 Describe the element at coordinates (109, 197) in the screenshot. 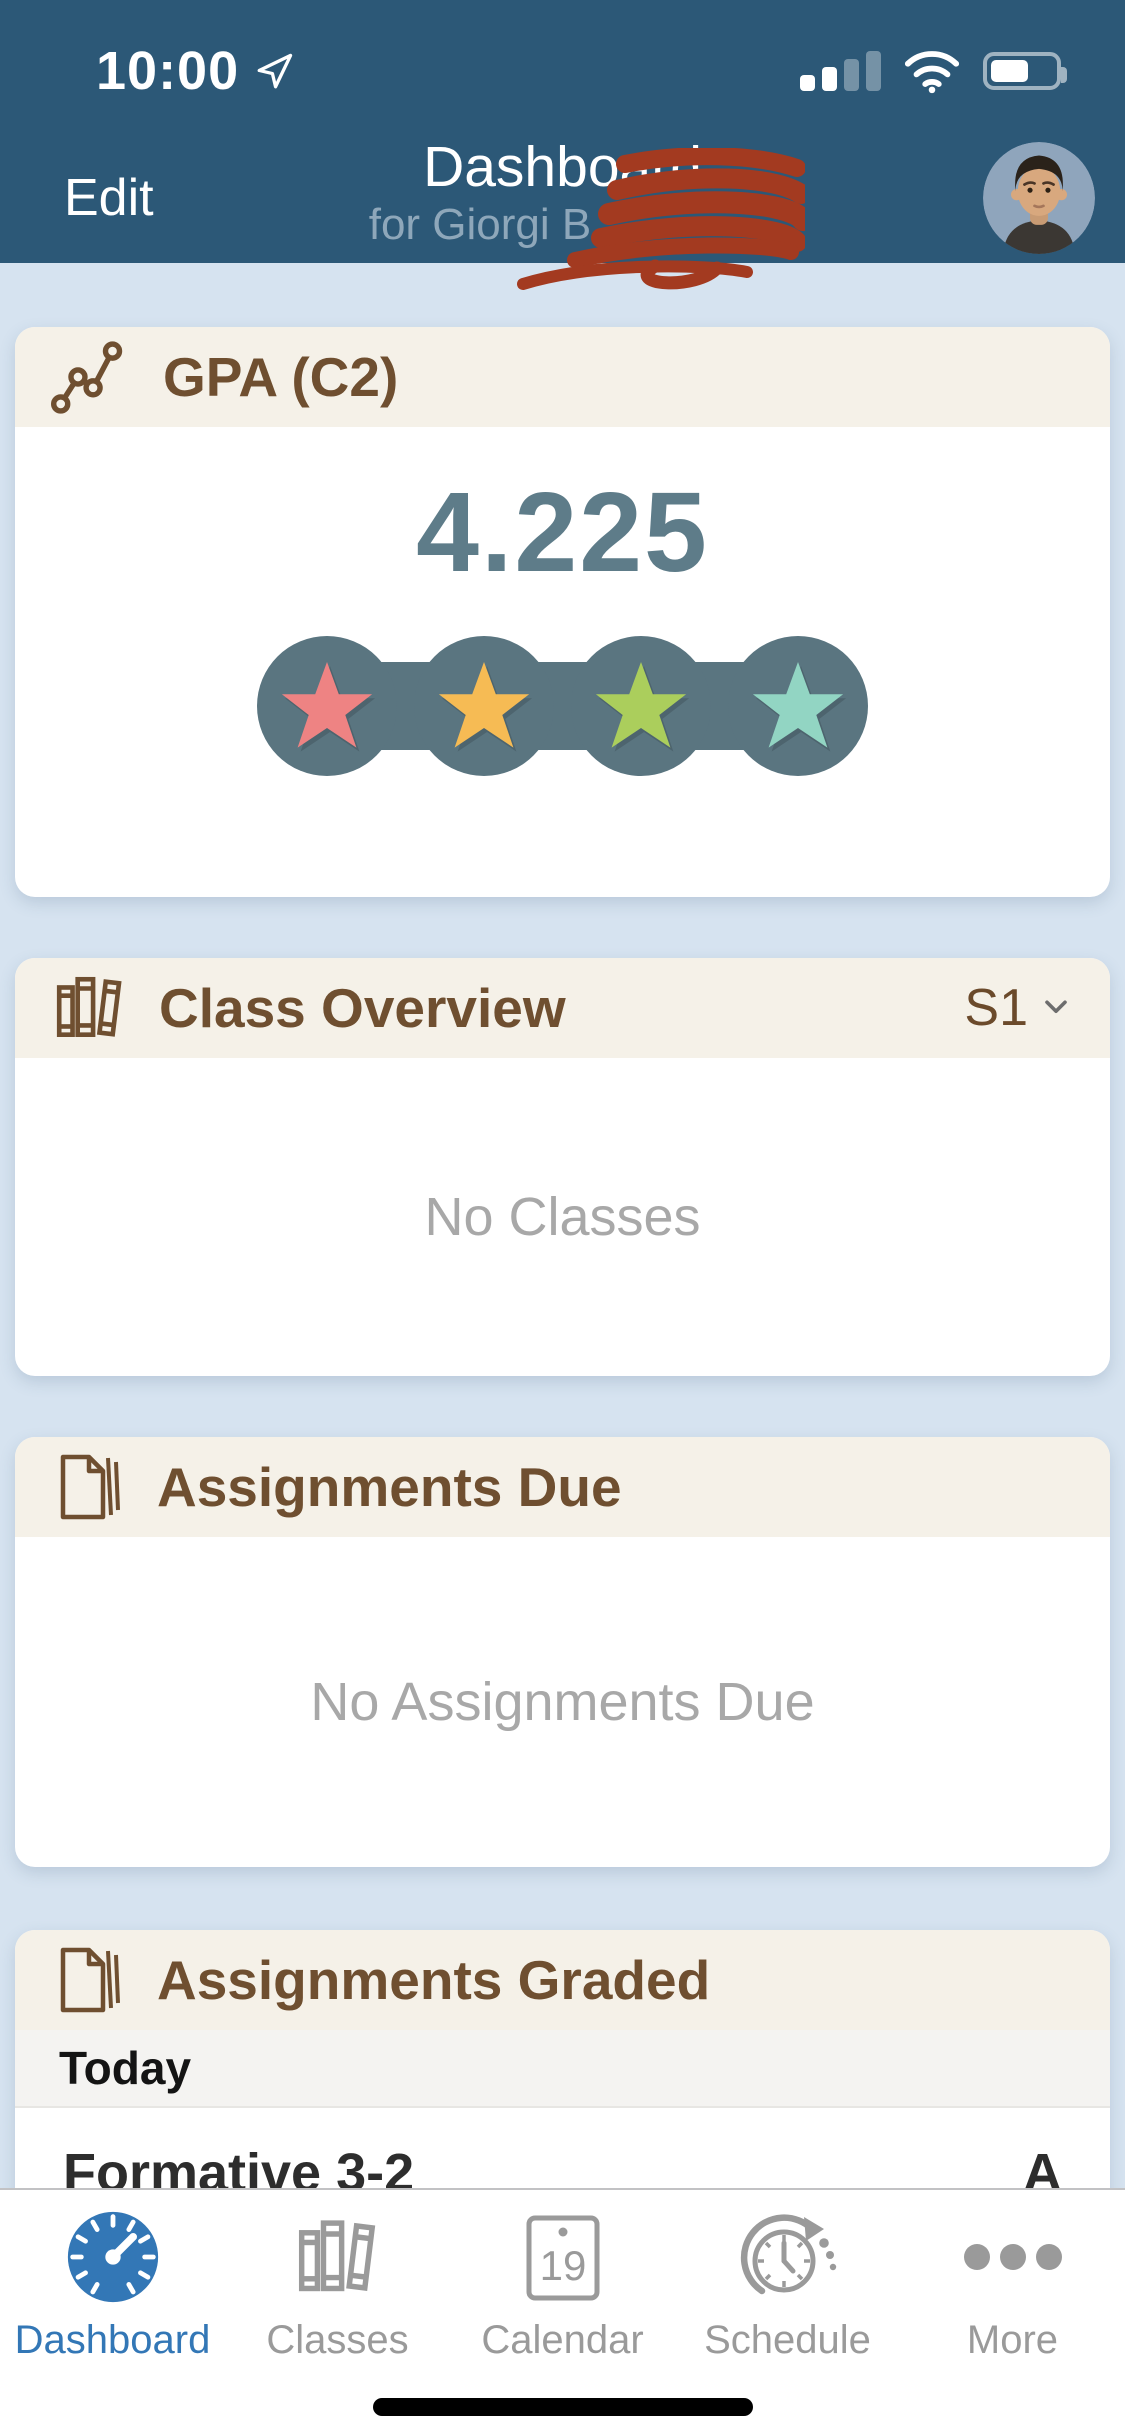

I see `edit-button: Edit` at that location.